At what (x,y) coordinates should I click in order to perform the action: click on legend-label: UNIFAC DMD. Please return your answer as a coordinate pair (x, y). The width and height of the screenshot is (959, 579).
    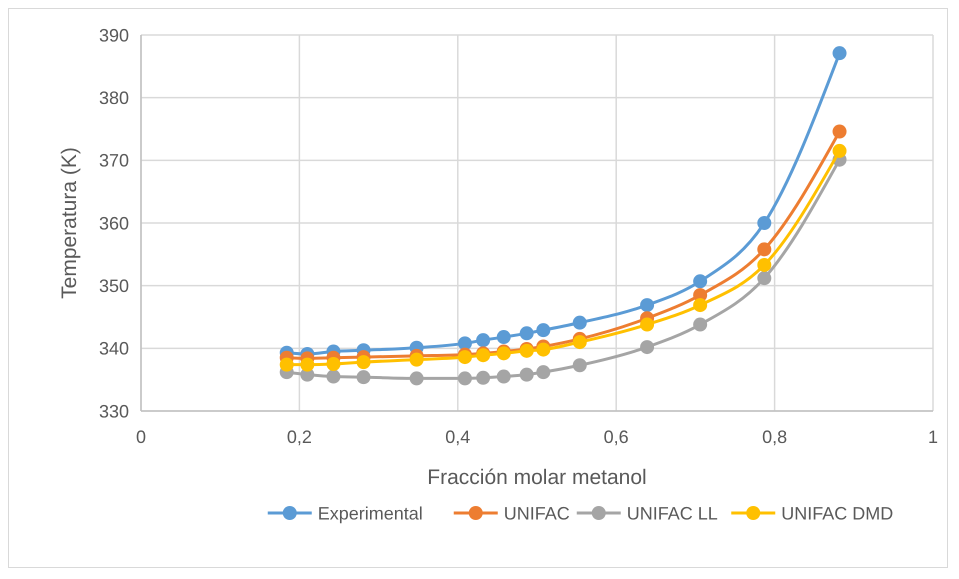
    Looking at the image, I should click on (837, 513).